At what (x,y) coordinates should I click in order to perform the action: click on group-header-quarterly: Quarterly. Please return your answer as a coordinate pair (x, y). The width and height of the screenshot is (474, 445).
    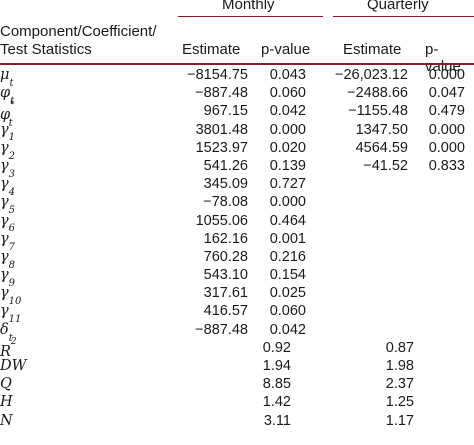
    Looking at the image, I should click on (398, 6).